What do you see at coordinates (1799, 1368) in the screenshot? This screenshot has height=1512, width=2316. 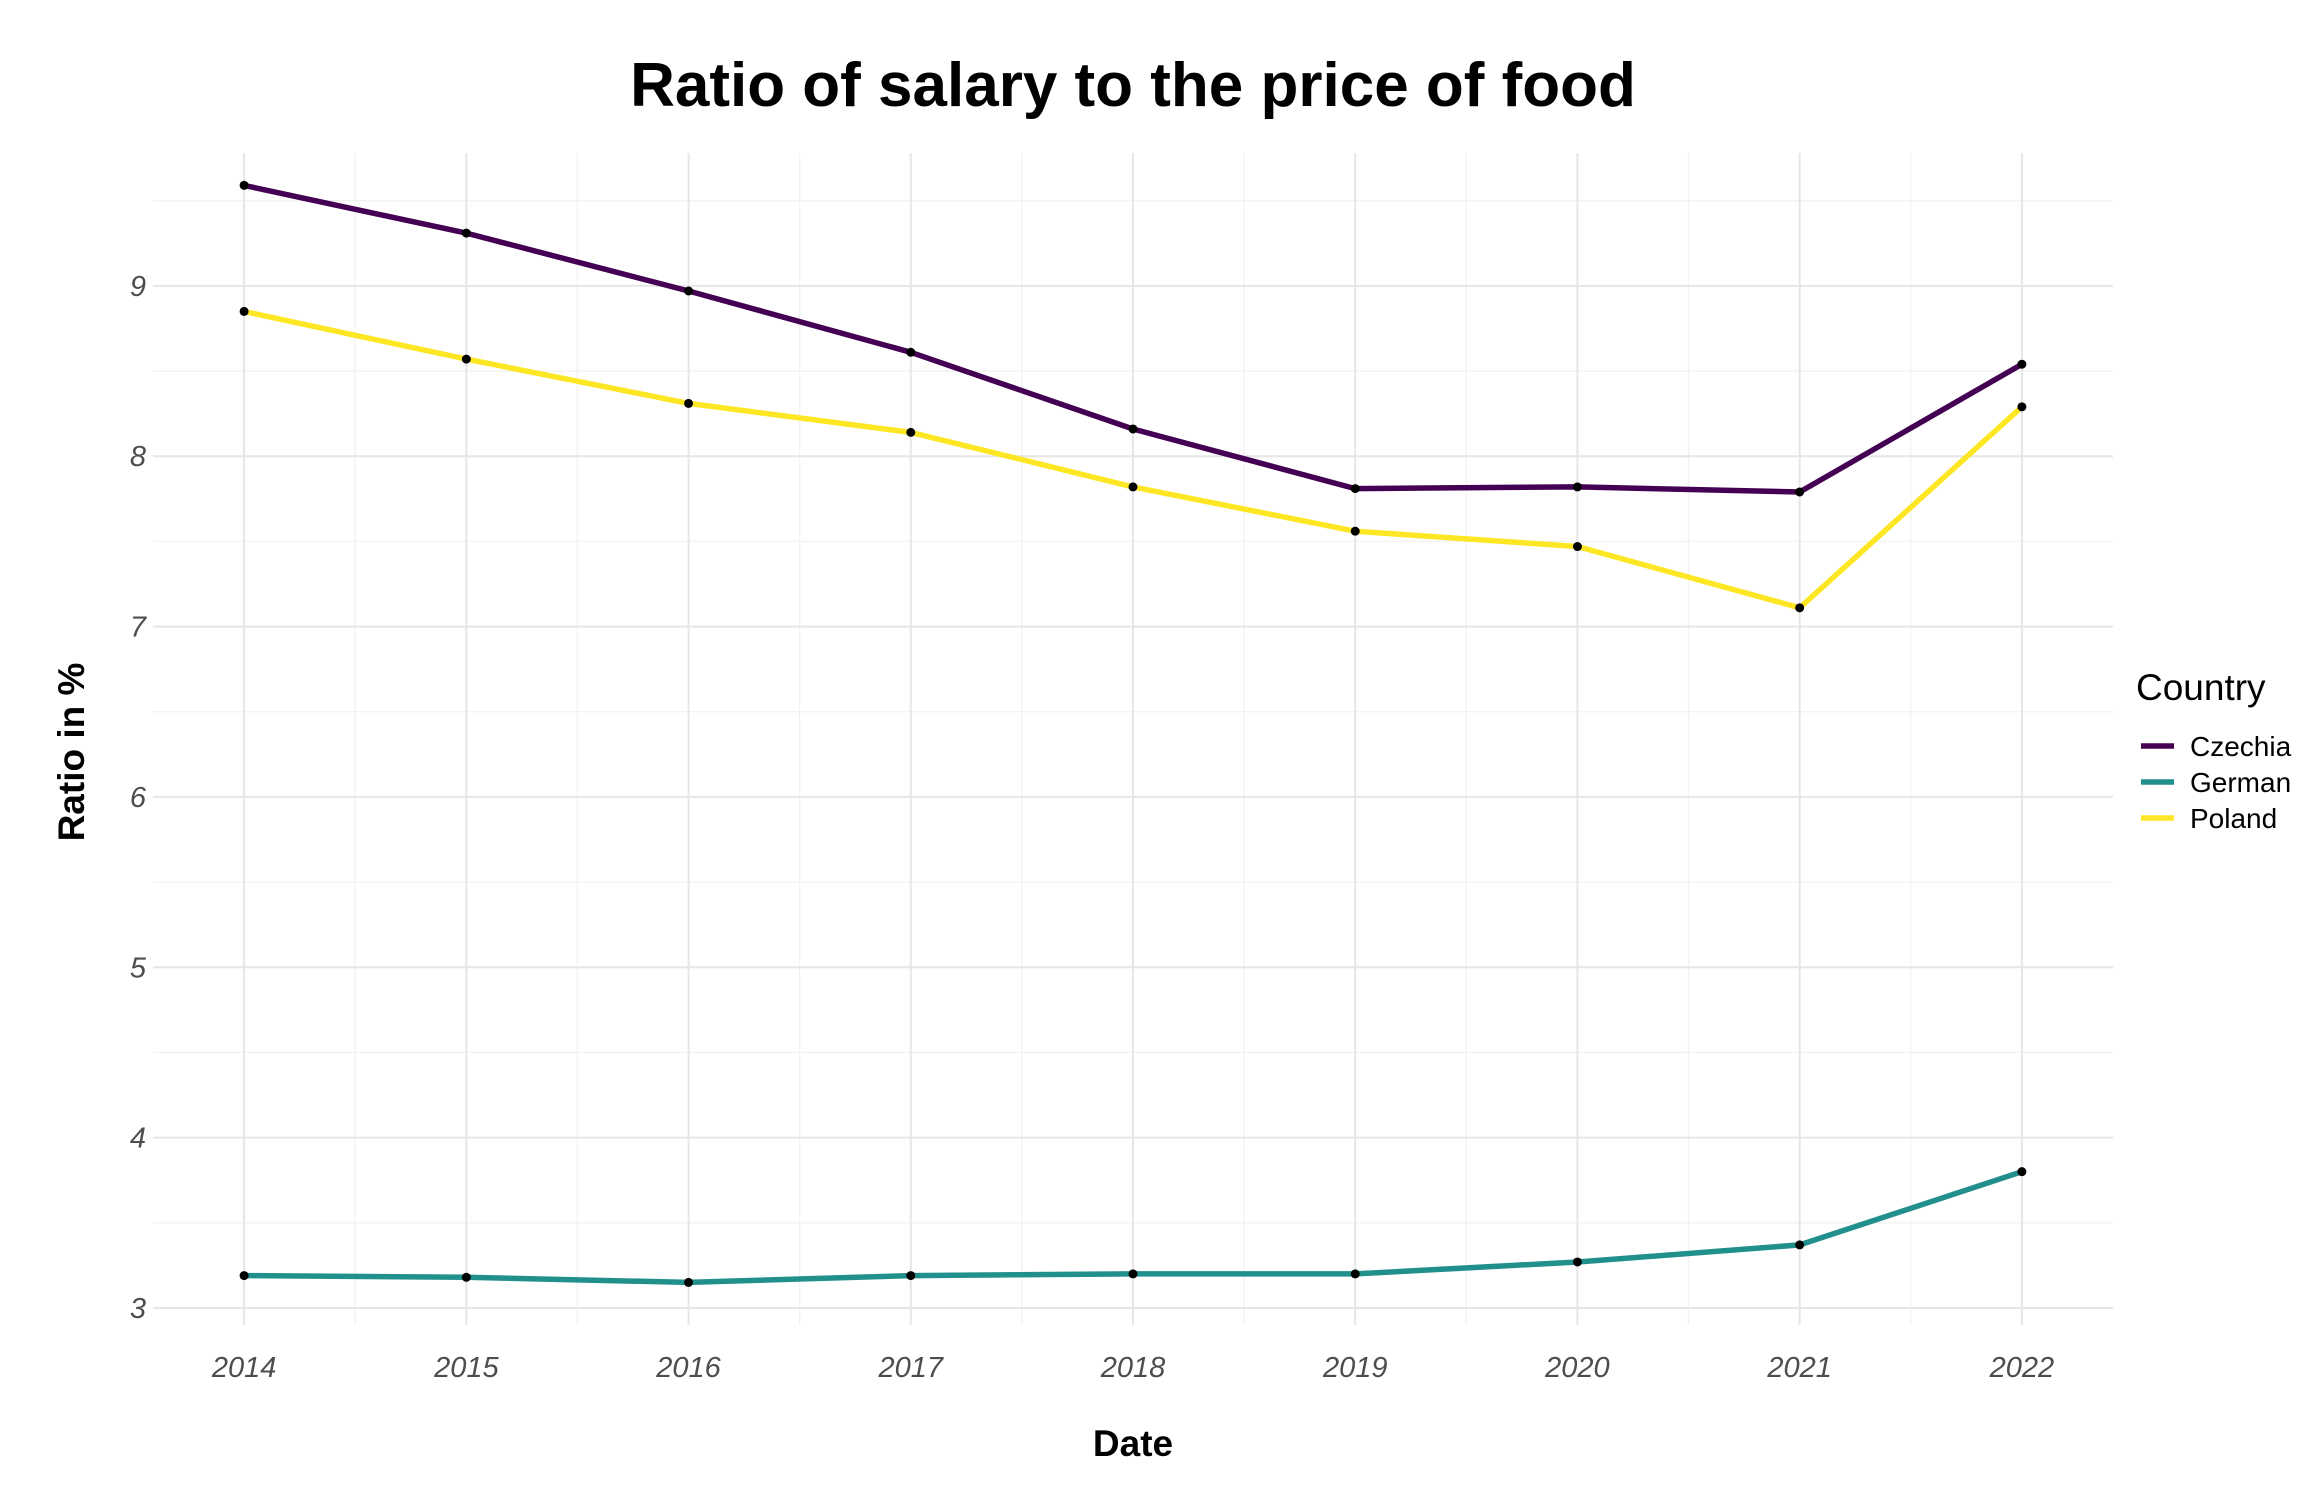 I see `x-tick-label: 2021` at bounding box center [1799, 1368].